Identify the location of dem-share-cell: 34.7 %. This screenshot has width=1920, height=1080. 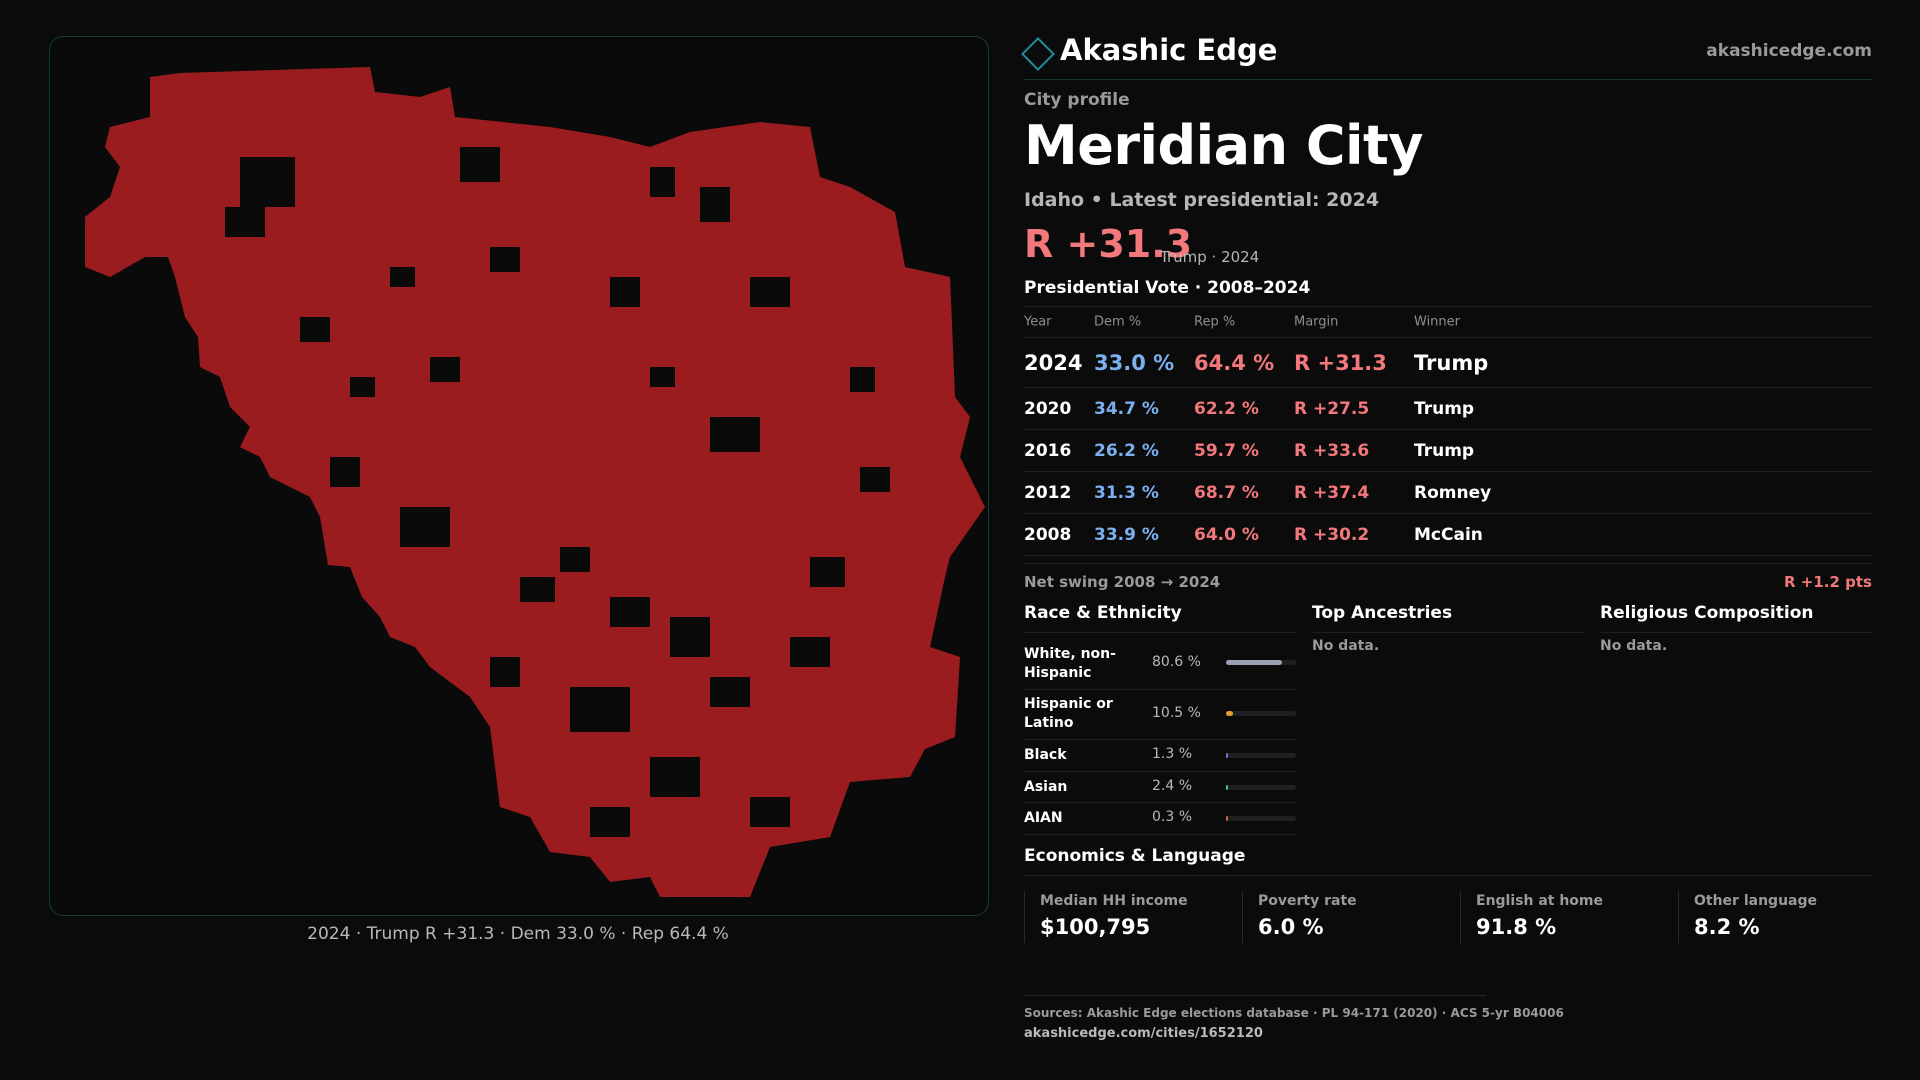
(1126, 408).